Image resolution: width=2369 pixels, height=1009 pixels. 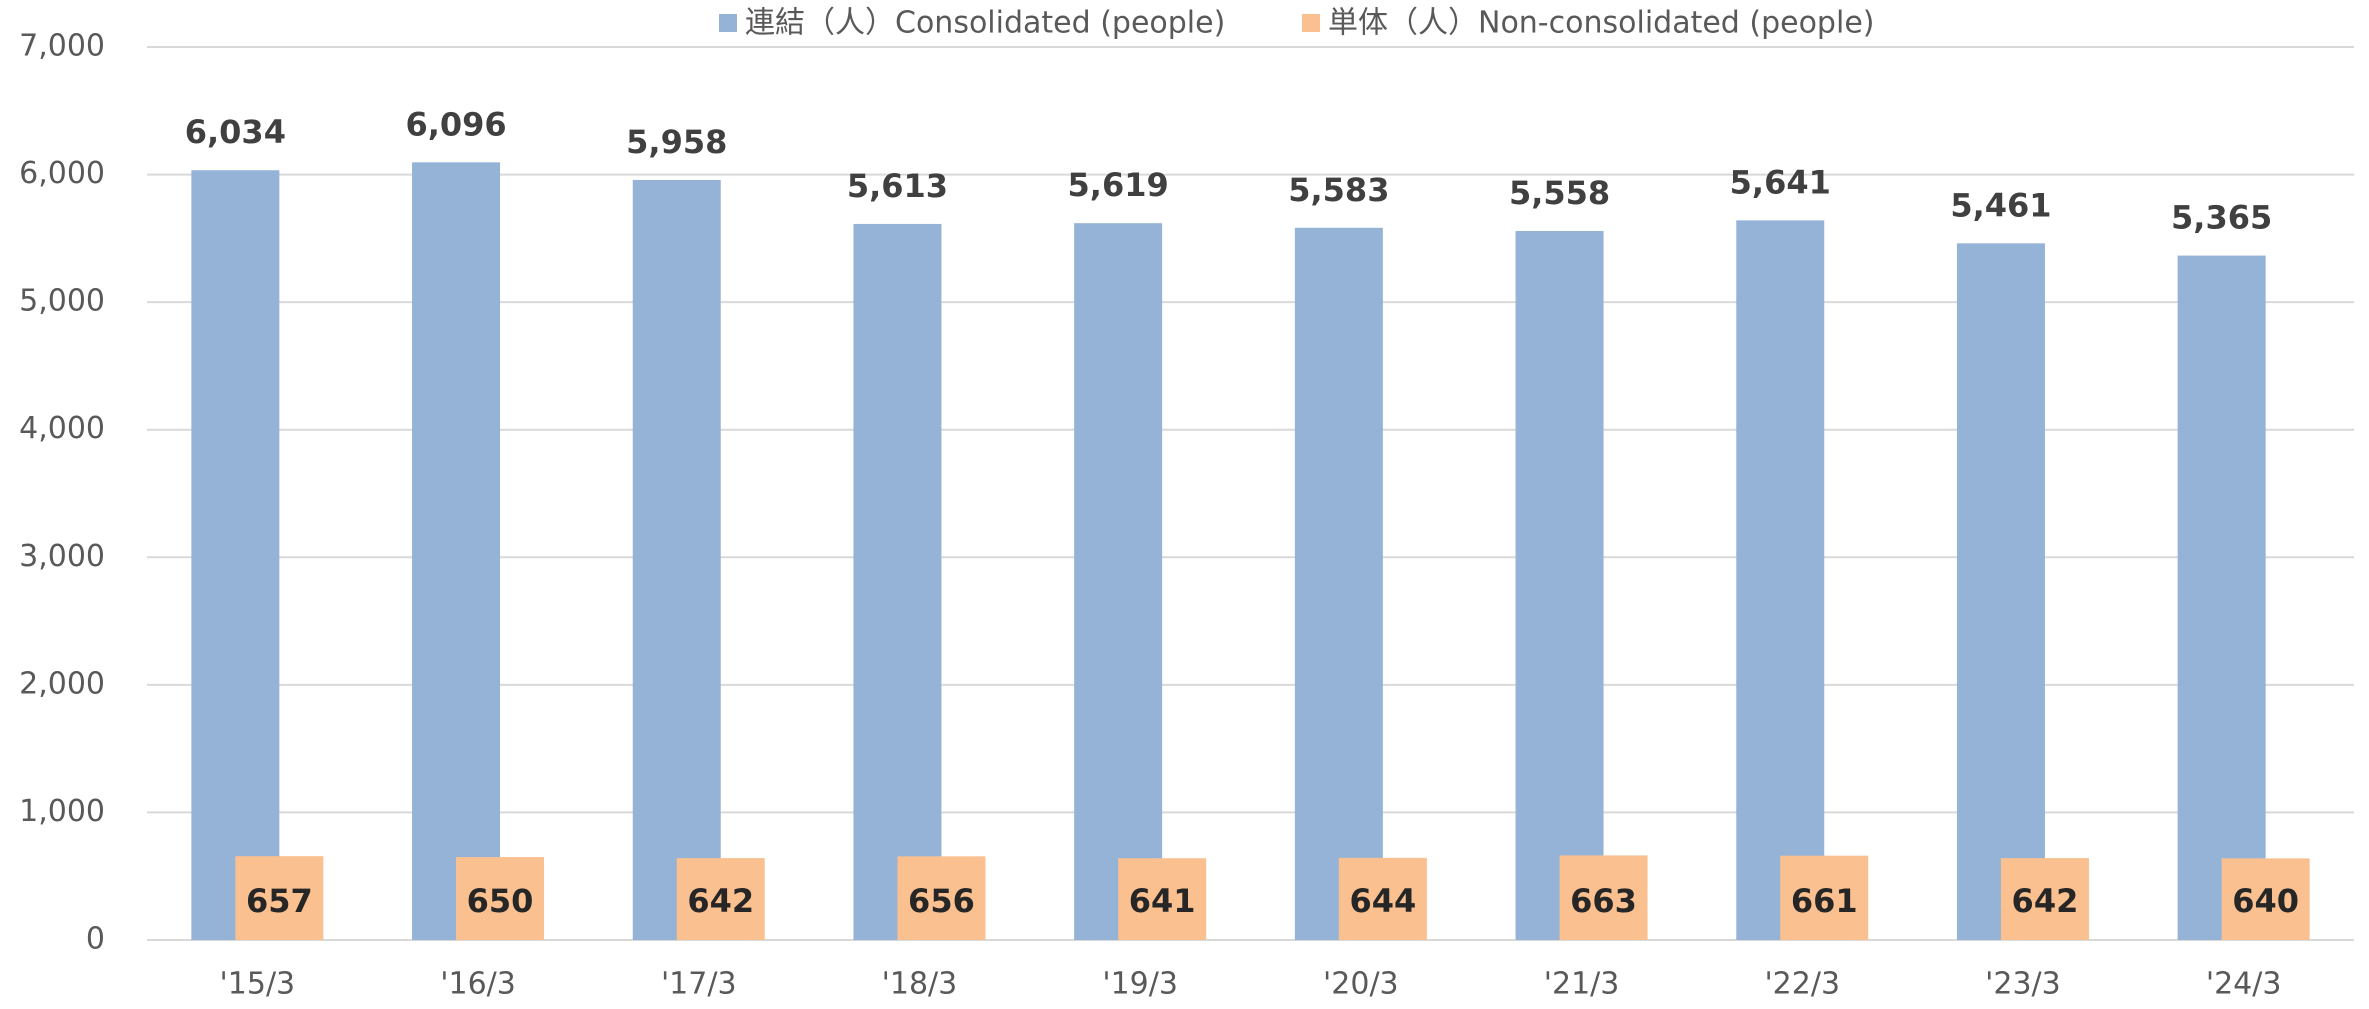 What do you see at coordinates (2221, 218) in the screenshot?
I see `data-label: 5,365` at bounding box center [2221, 218].